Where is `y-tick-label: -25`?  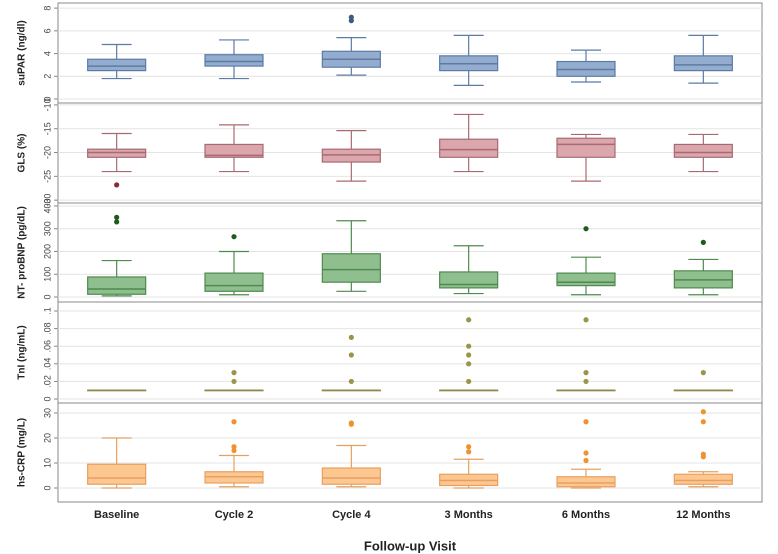 y-tick-label: -25 is located at coordinates (47, 176).